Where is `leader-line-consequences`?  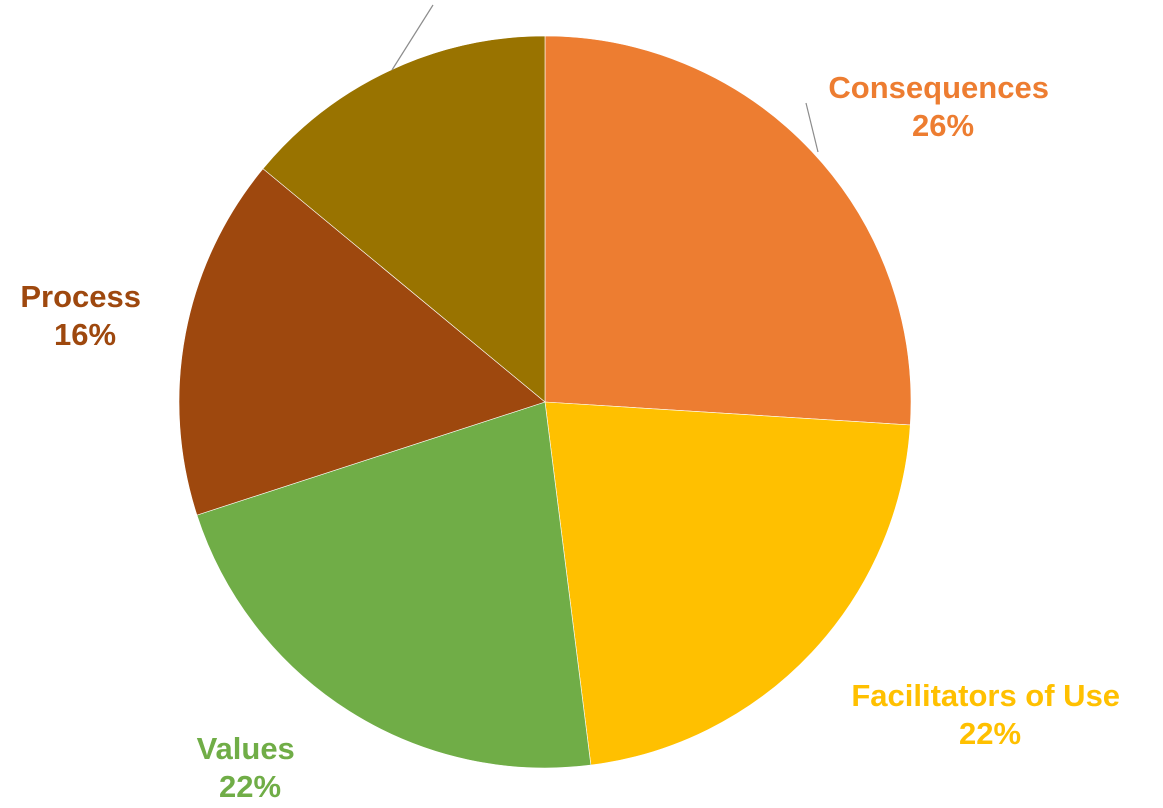 leader-line-consequences is located at coordinates (812, 127).